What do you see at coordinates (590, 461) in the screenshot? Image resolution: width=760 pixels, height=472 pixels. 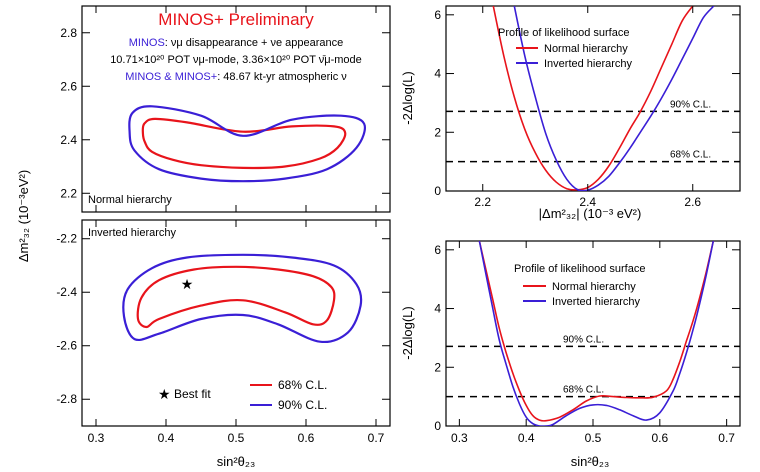 I see `bottom-right-x-axis-label: sin²θ₂₃` at bounding box center [590, 461].